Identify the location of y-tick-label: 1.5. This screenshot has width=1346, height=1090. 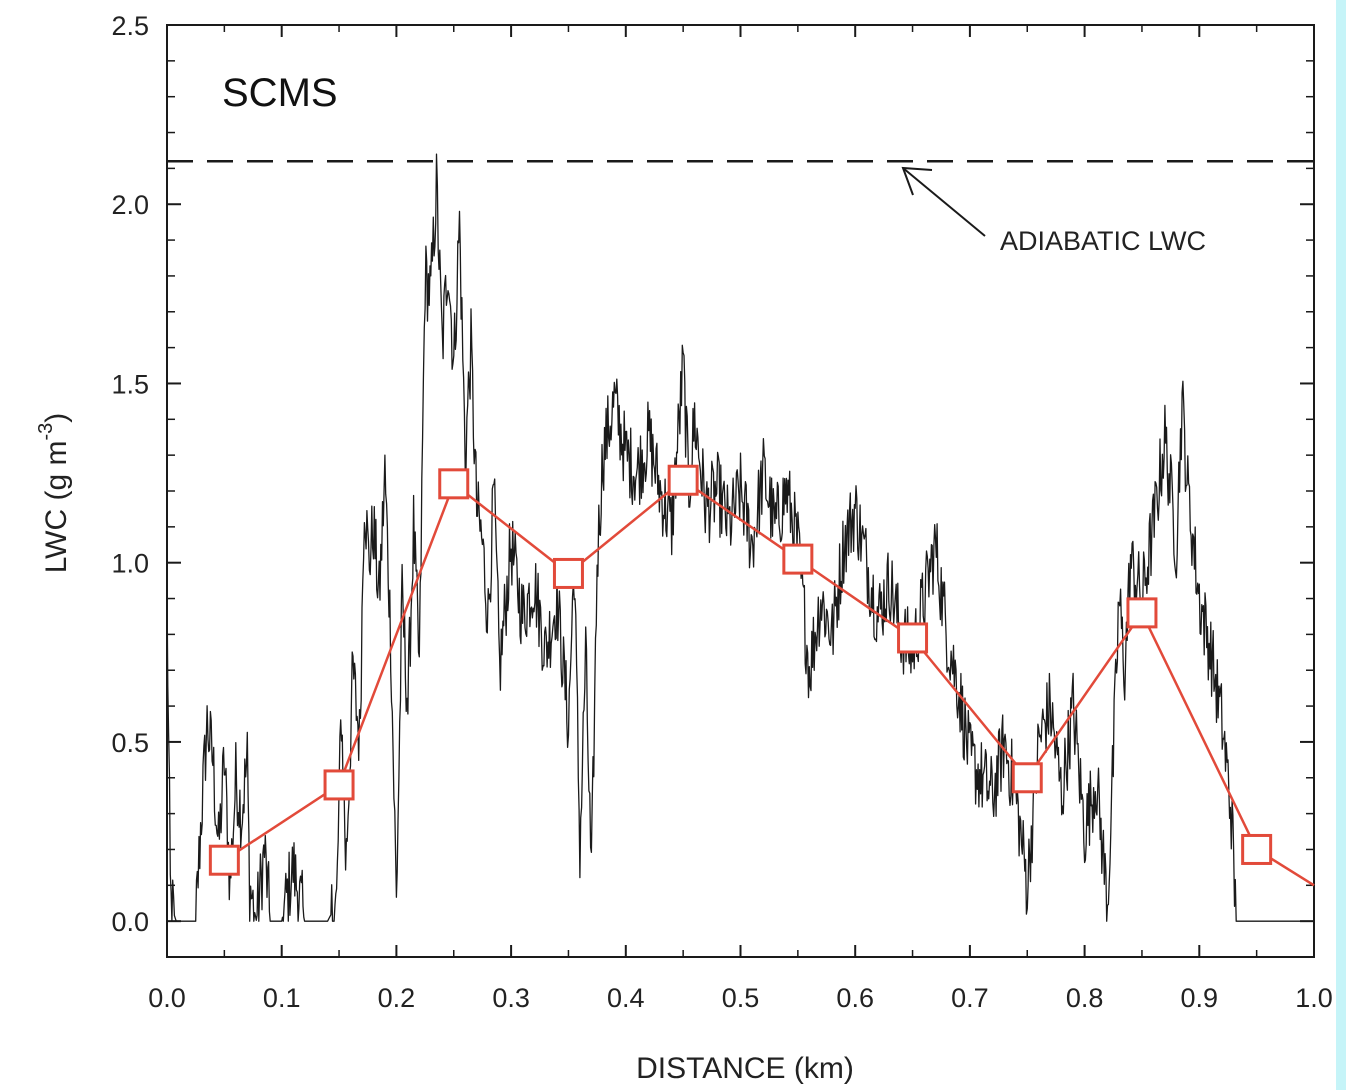
(130, 384).